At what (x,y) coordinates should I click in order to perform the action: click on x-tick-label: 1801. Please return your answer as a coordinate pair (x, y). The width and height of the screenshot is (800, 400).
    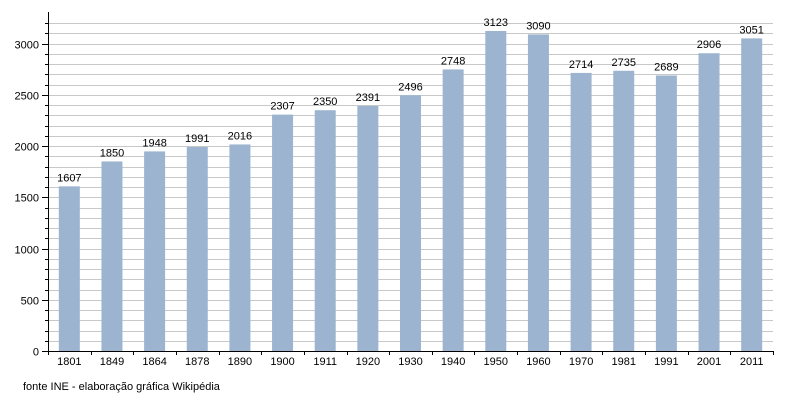
    Looking at the image, I should click on (69, 362).